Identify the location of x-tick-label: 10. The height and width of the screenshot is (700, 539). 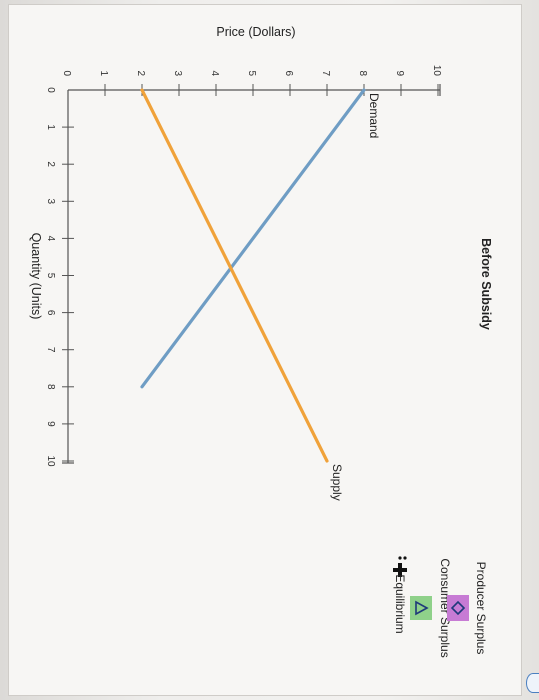
(50, 461).